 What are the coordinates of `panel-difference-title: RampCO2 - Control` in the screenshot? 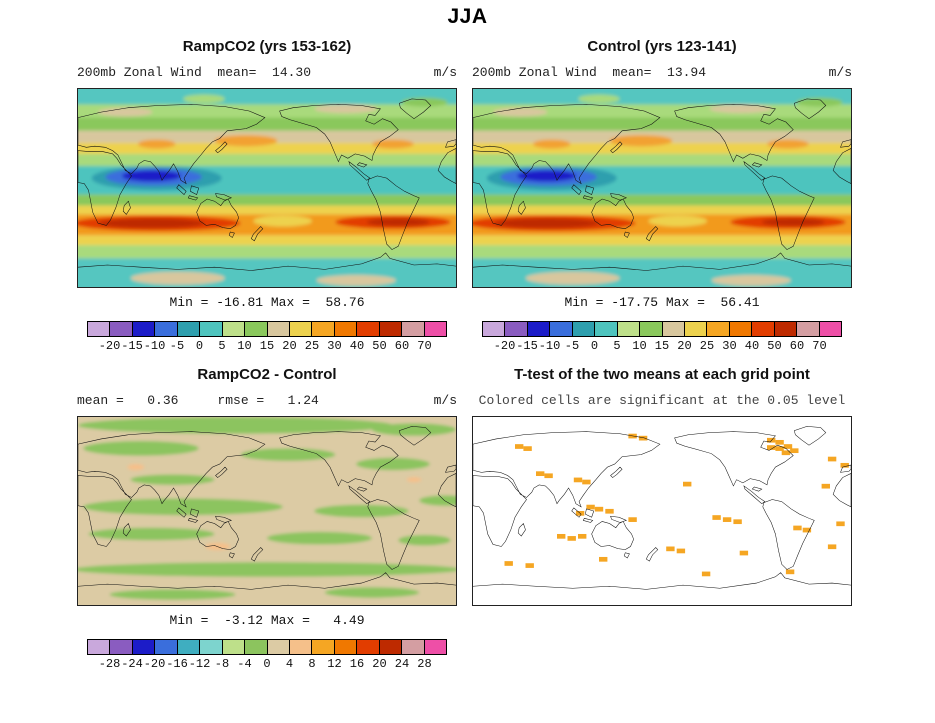 It's located at (267, 374).